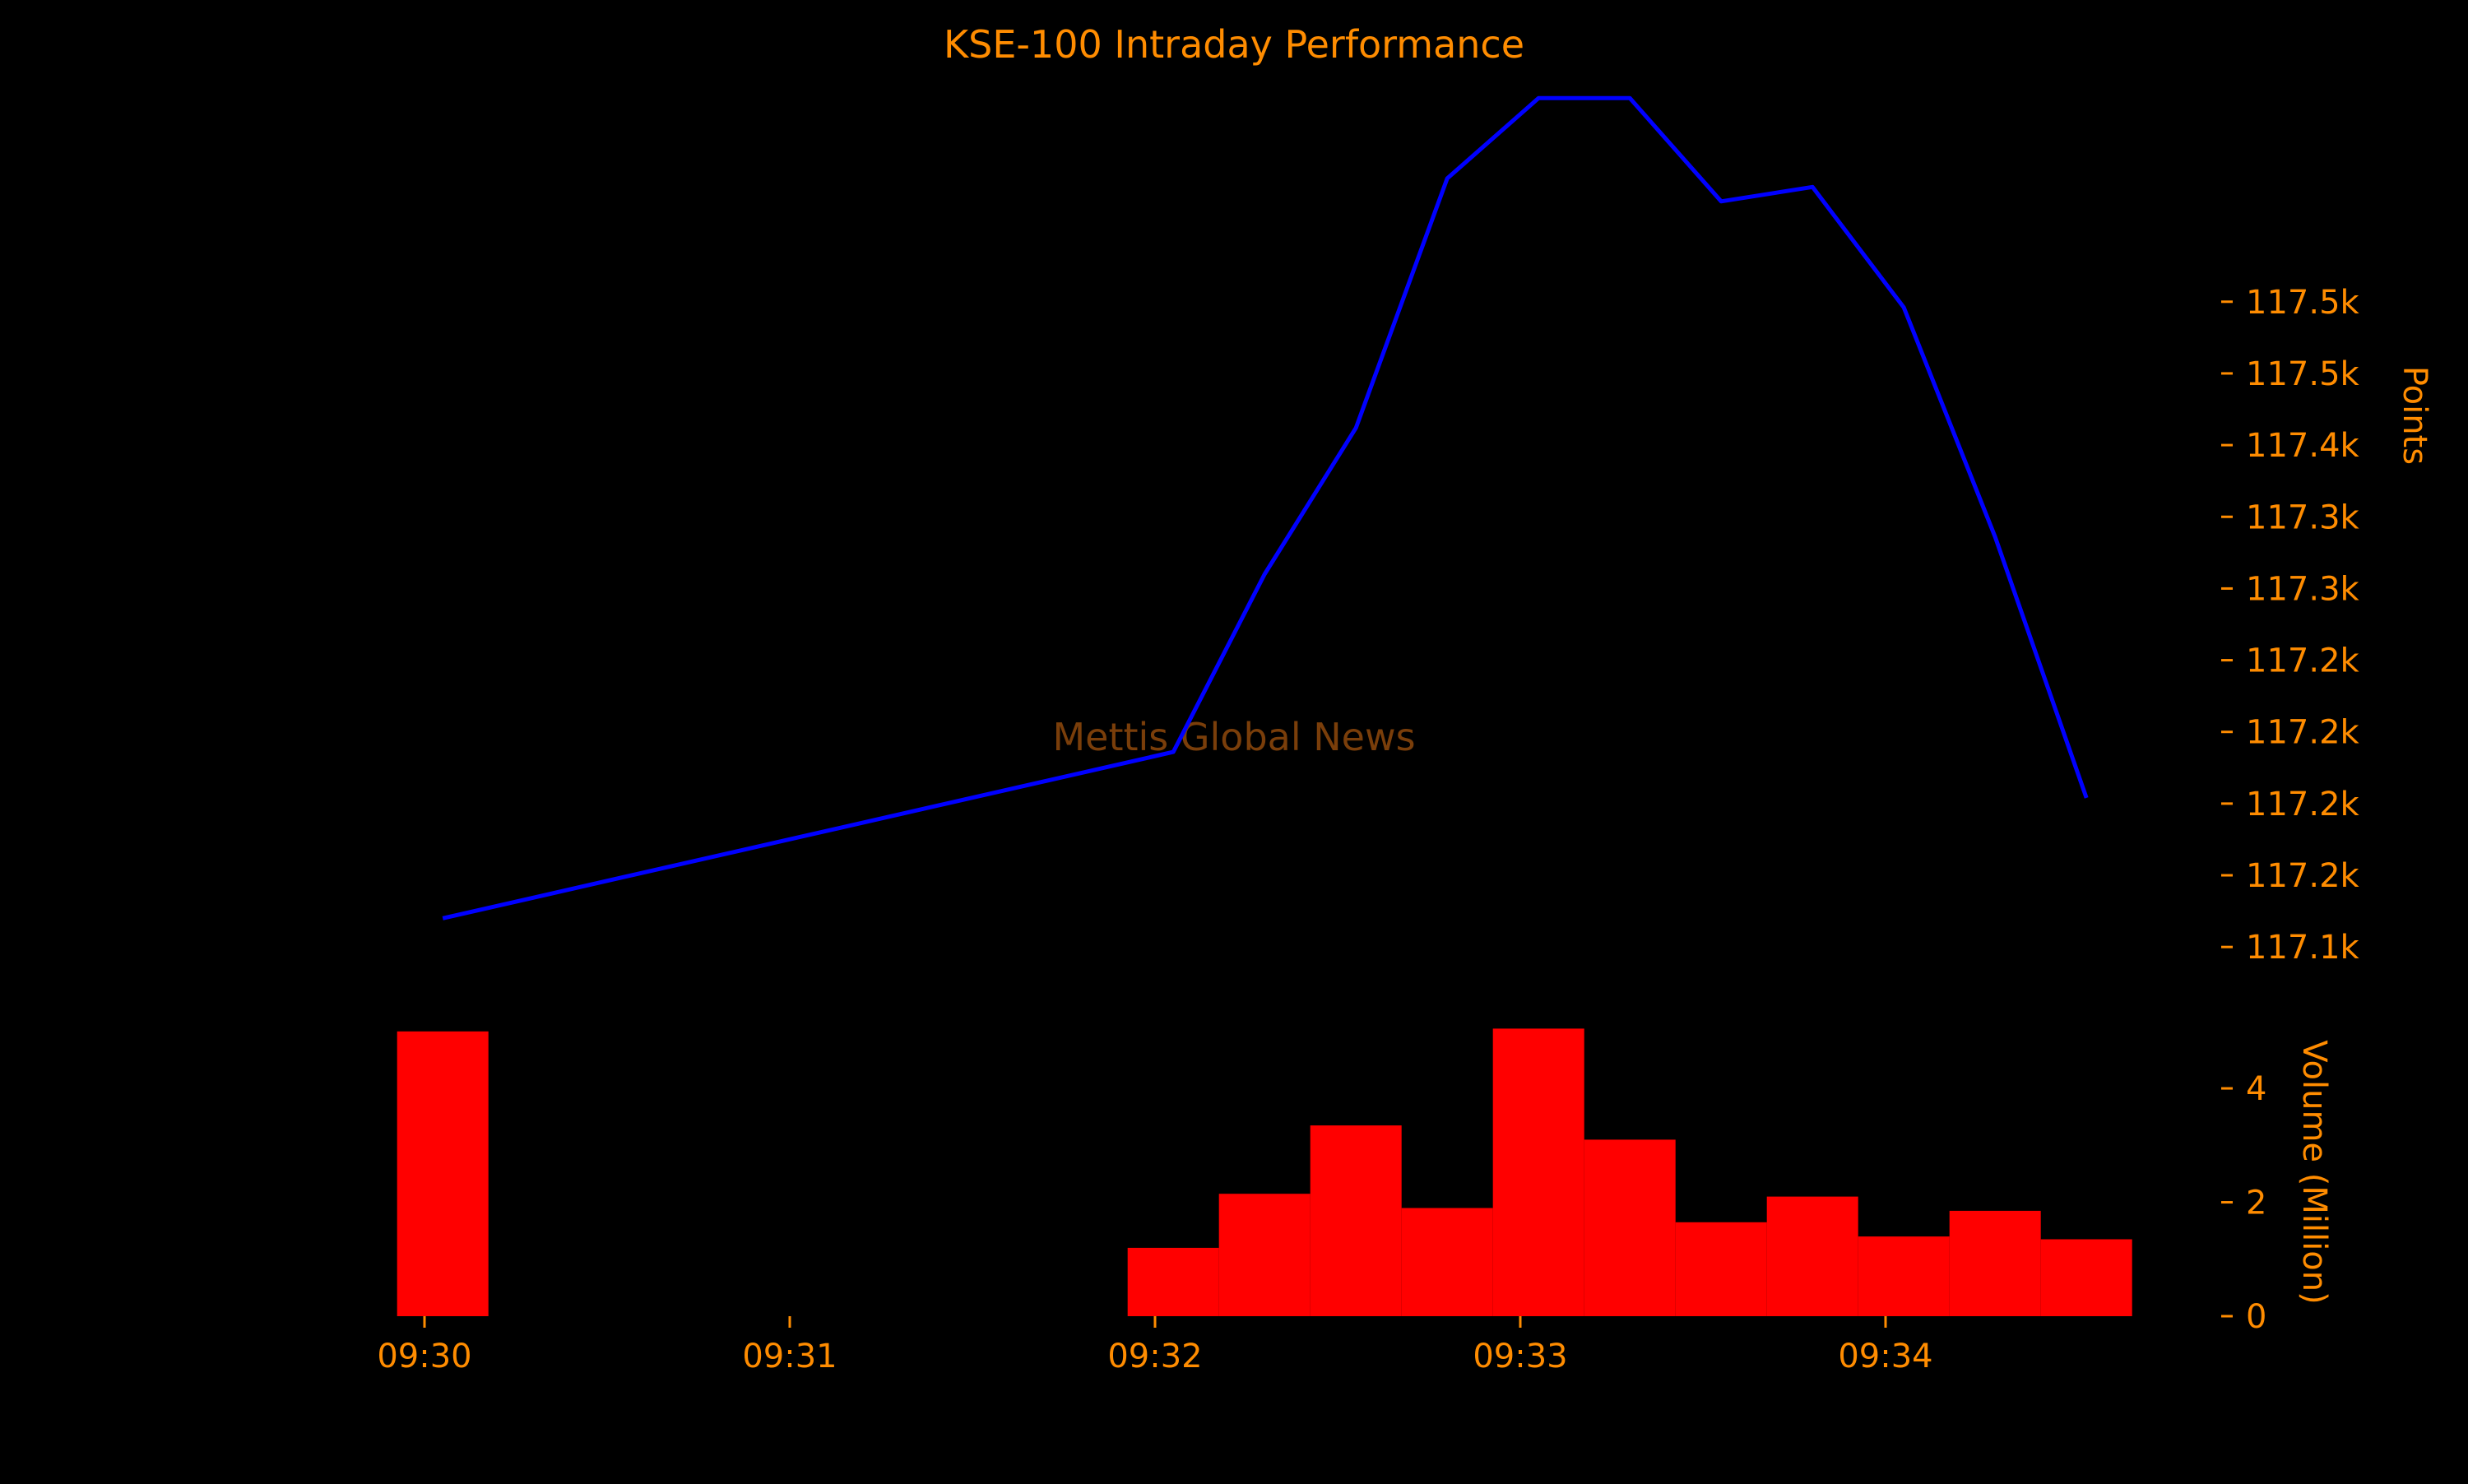  Describe the element at coordinates (1234, 44) in the screenshot. I see `chart-title: KSE-100 Intraday Performance` at that location.